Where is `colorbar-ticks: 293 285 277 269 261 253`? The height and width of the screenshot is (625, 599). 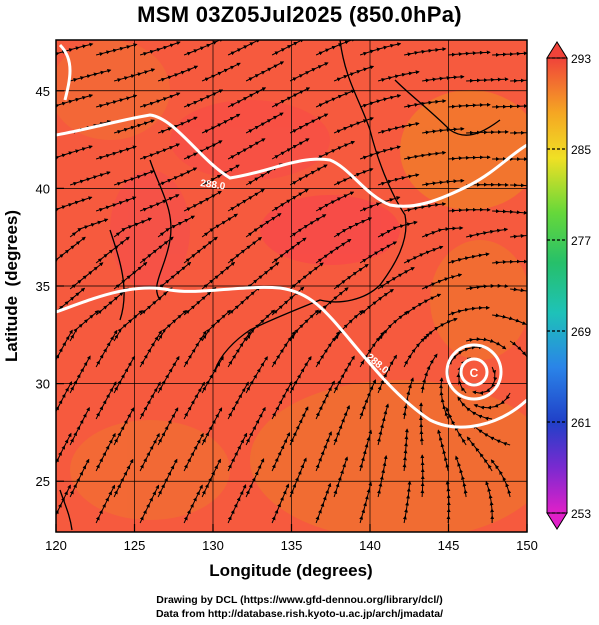
colorbar-ticks: 293 285 277 269 261 253 is located at coordinates (569, 286).